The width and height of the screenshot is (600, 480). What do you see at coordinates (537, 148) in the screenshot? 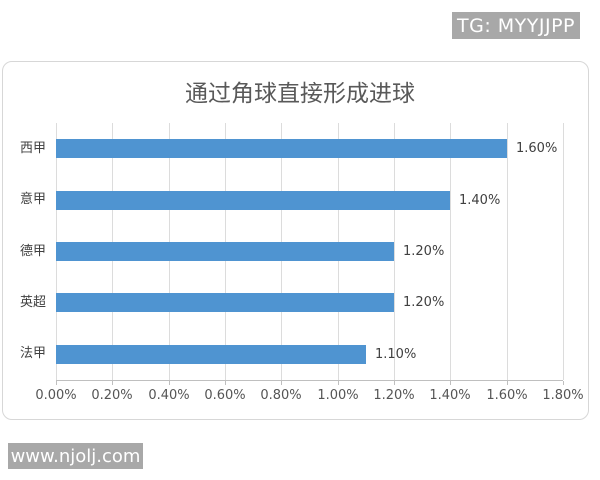
I see `value-label: 1.60%` at bounding box center [537, 148].